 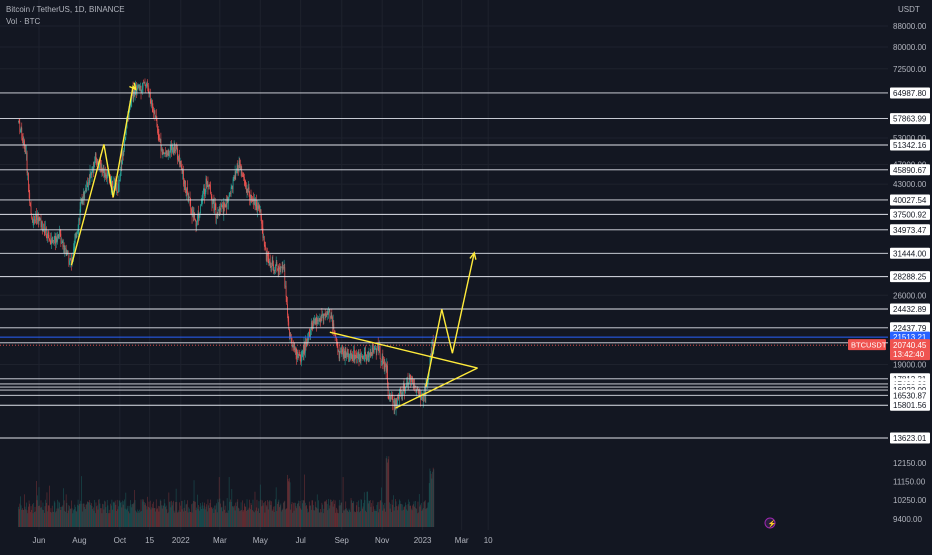 What do you see at coordinates (65, 9) in the screenshot?
I see `symbol-title: Bitcoin / TetherUS, 1D, BINANCE` at bounding box center [65, 9].